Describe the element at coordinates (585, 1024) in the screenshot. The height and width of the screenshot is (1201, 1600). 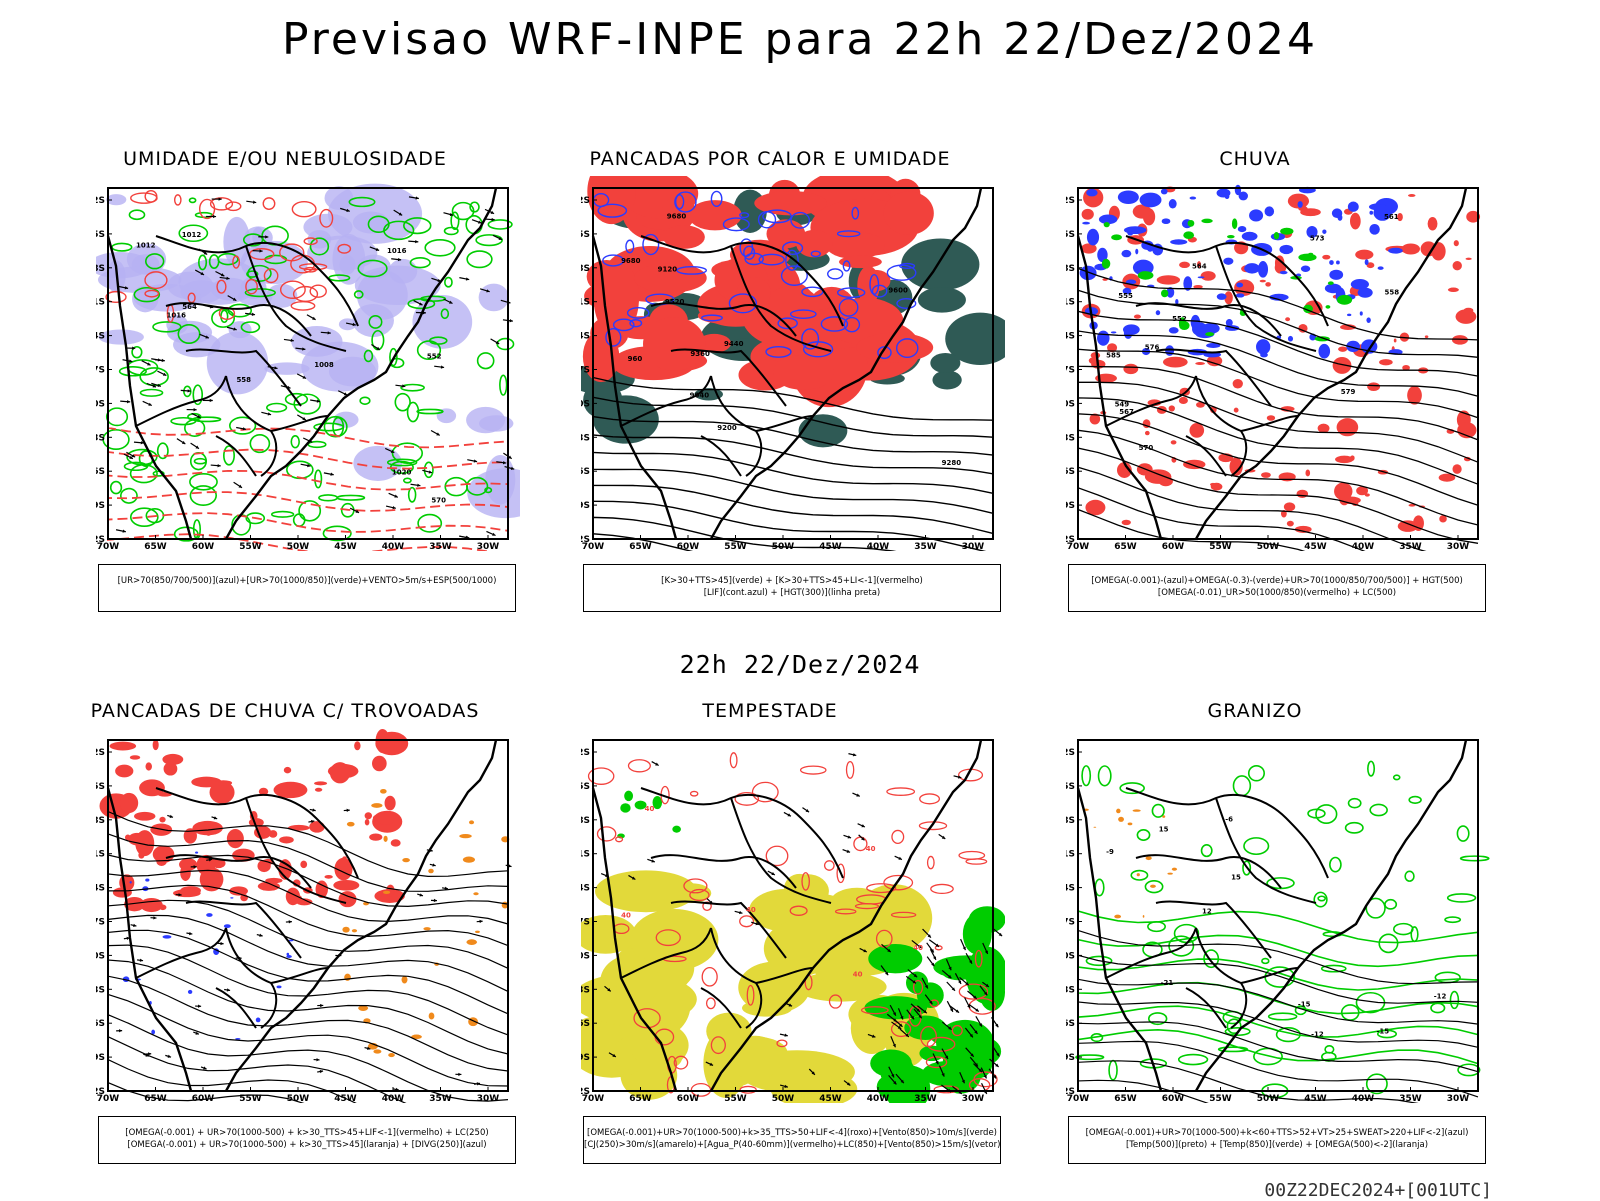
I see `lat-label: 36S` at that location.